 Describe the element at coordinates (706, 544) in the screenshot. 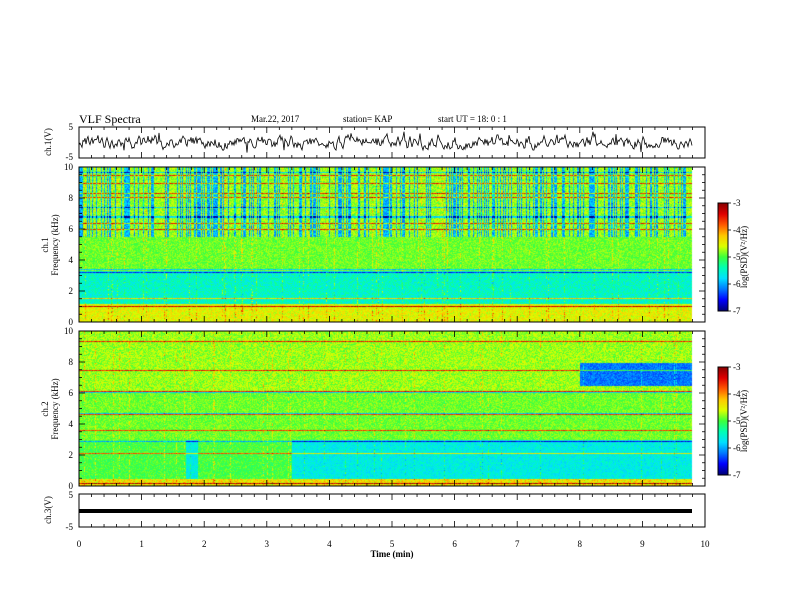

I see `x-tick-label: 10` at that location.